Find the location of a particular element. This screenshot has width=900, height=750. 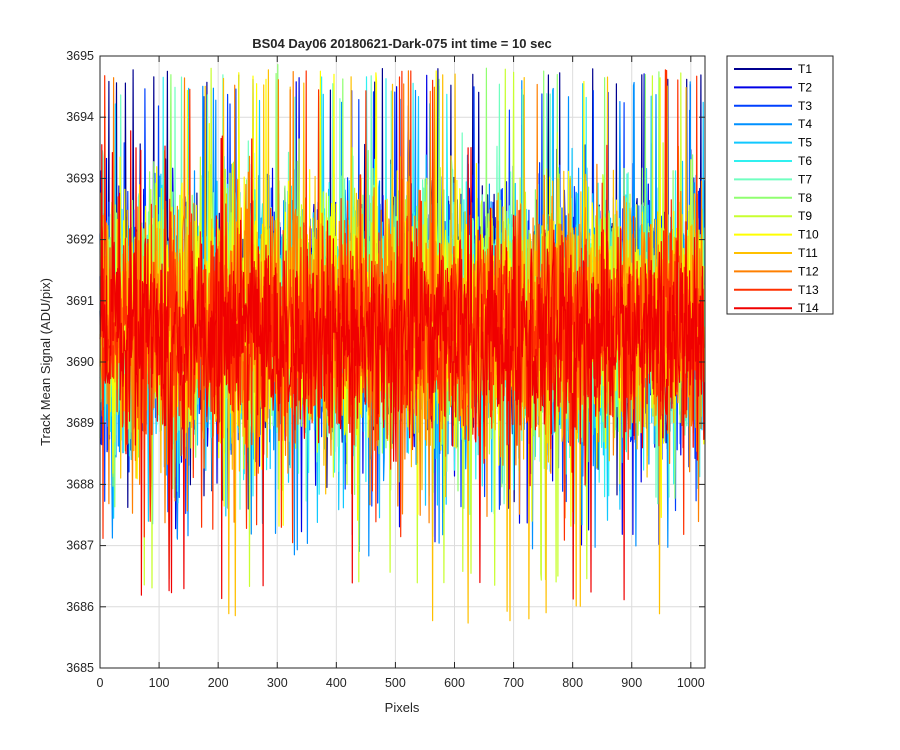

x-tick-label: 400 is located at coordinates (336, 683).